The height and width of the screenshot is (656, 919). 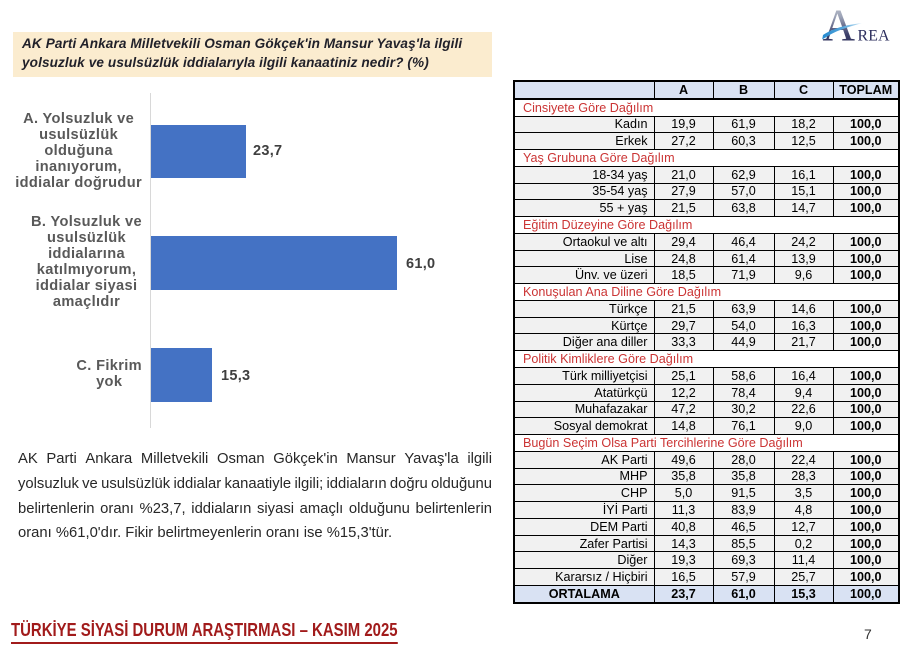 What do you see at coordinates (874, 36) in the screenshot?
I see `svg-text: REA` at bounding box center [874, 36].